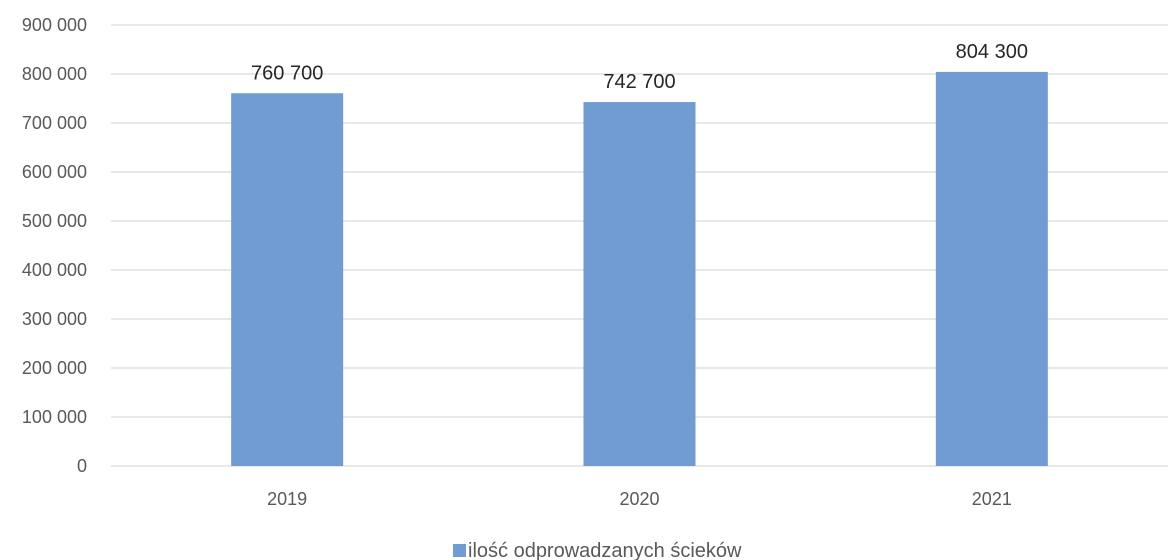 The image size is (1168, 560). Describe the element at coordinates (639, 82) in the screenshot. I see `bar-value-label: 742 700` at that location.